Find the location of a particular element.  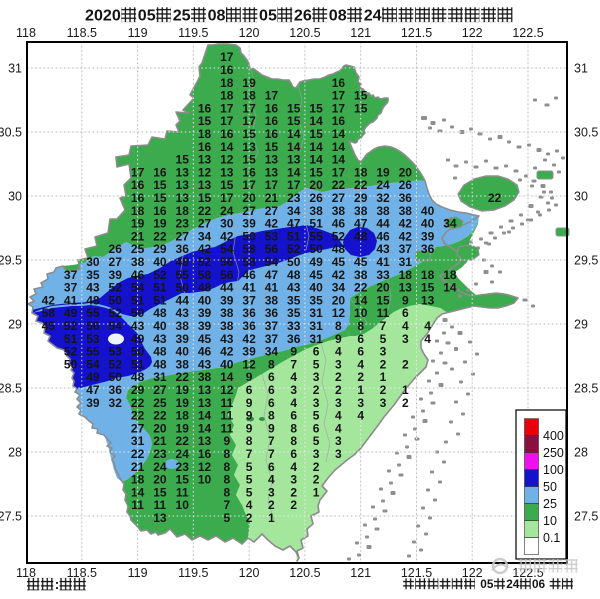

svg-text: 56 is located at coordinates (93, 326).